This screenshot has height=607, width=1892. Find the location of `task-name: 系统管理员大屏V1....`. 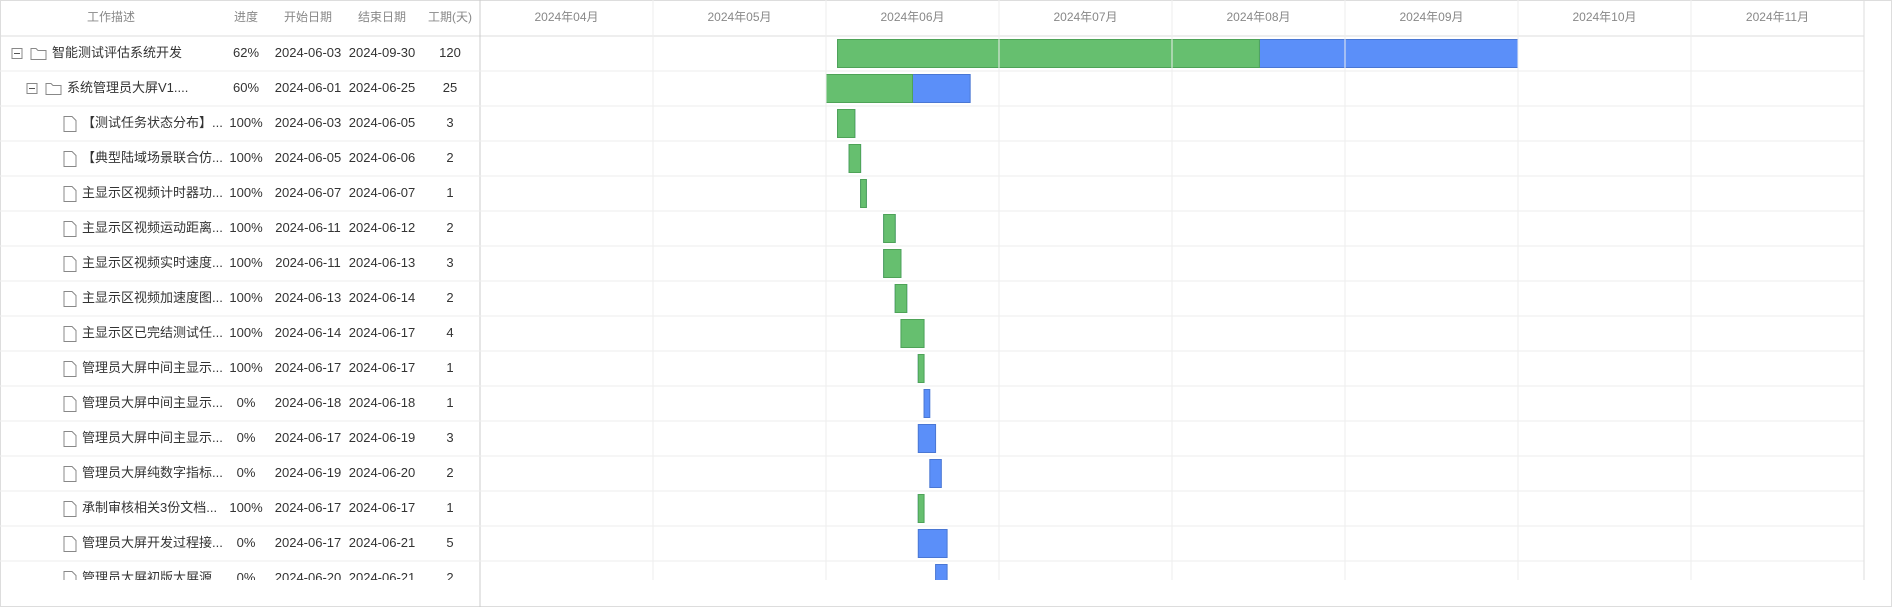

task-name: 系统管理员大屏V1.... is located at coordinates (127, 87).